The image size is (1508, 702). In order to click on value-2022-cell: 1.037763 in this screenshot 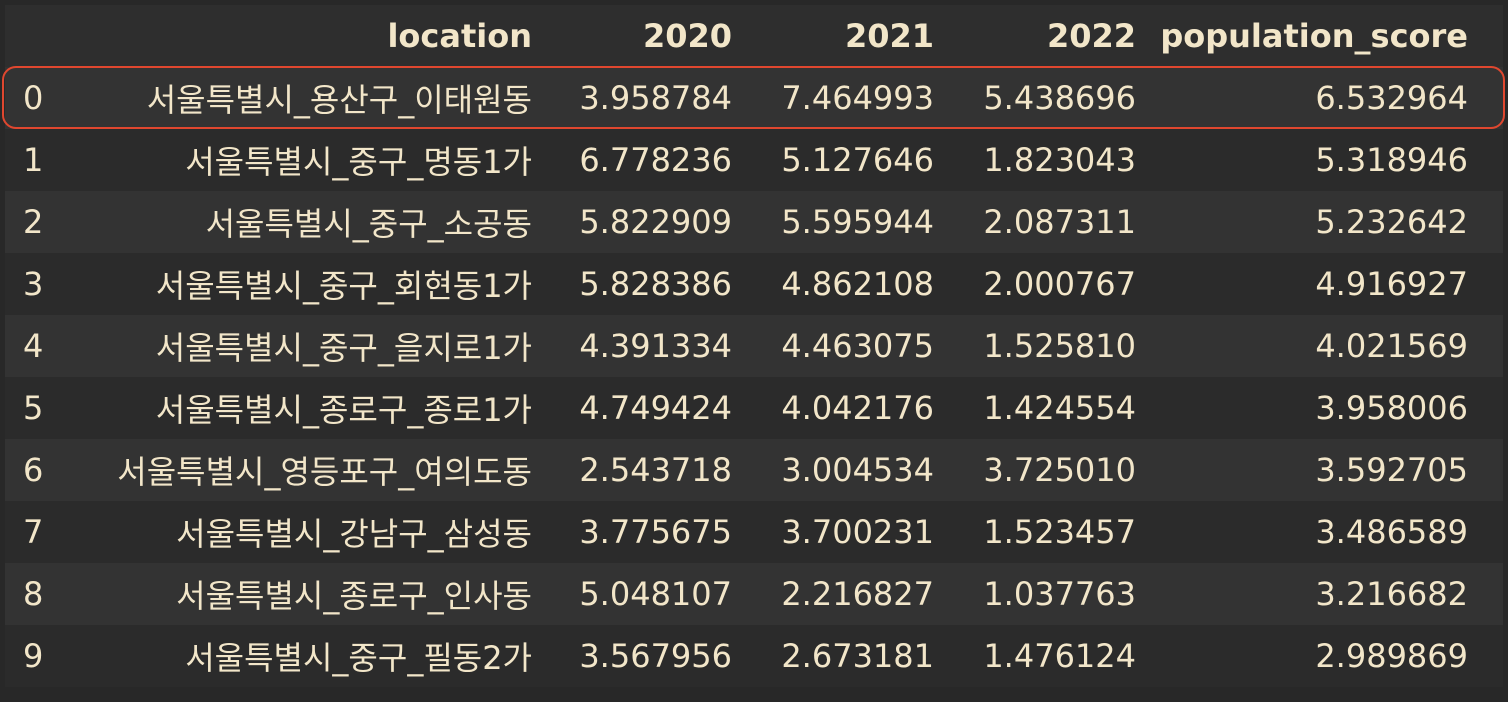, I will do `click(1059, 594)`.